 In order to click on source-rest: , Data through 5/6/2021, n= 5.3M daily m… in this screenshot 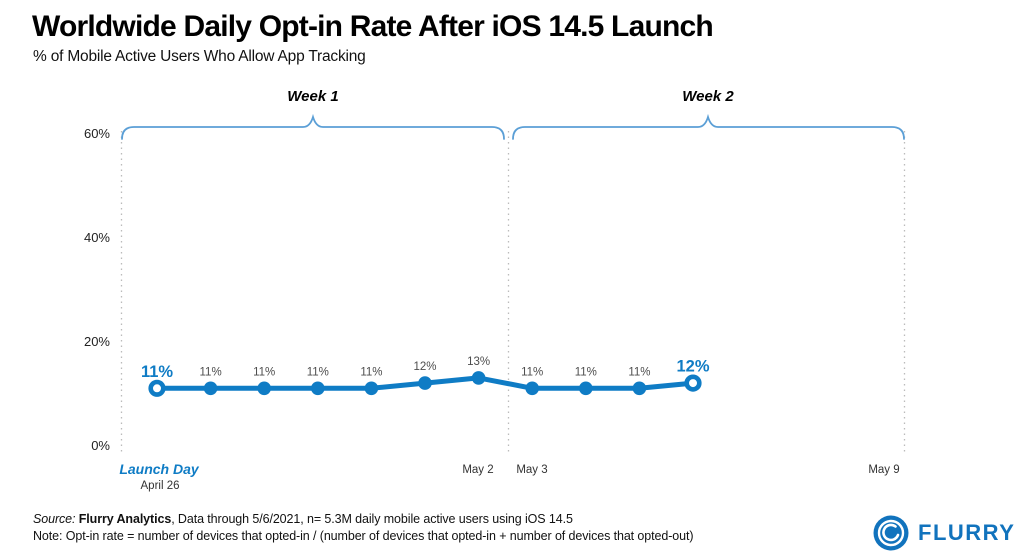, I will do `click(372, 519)`.